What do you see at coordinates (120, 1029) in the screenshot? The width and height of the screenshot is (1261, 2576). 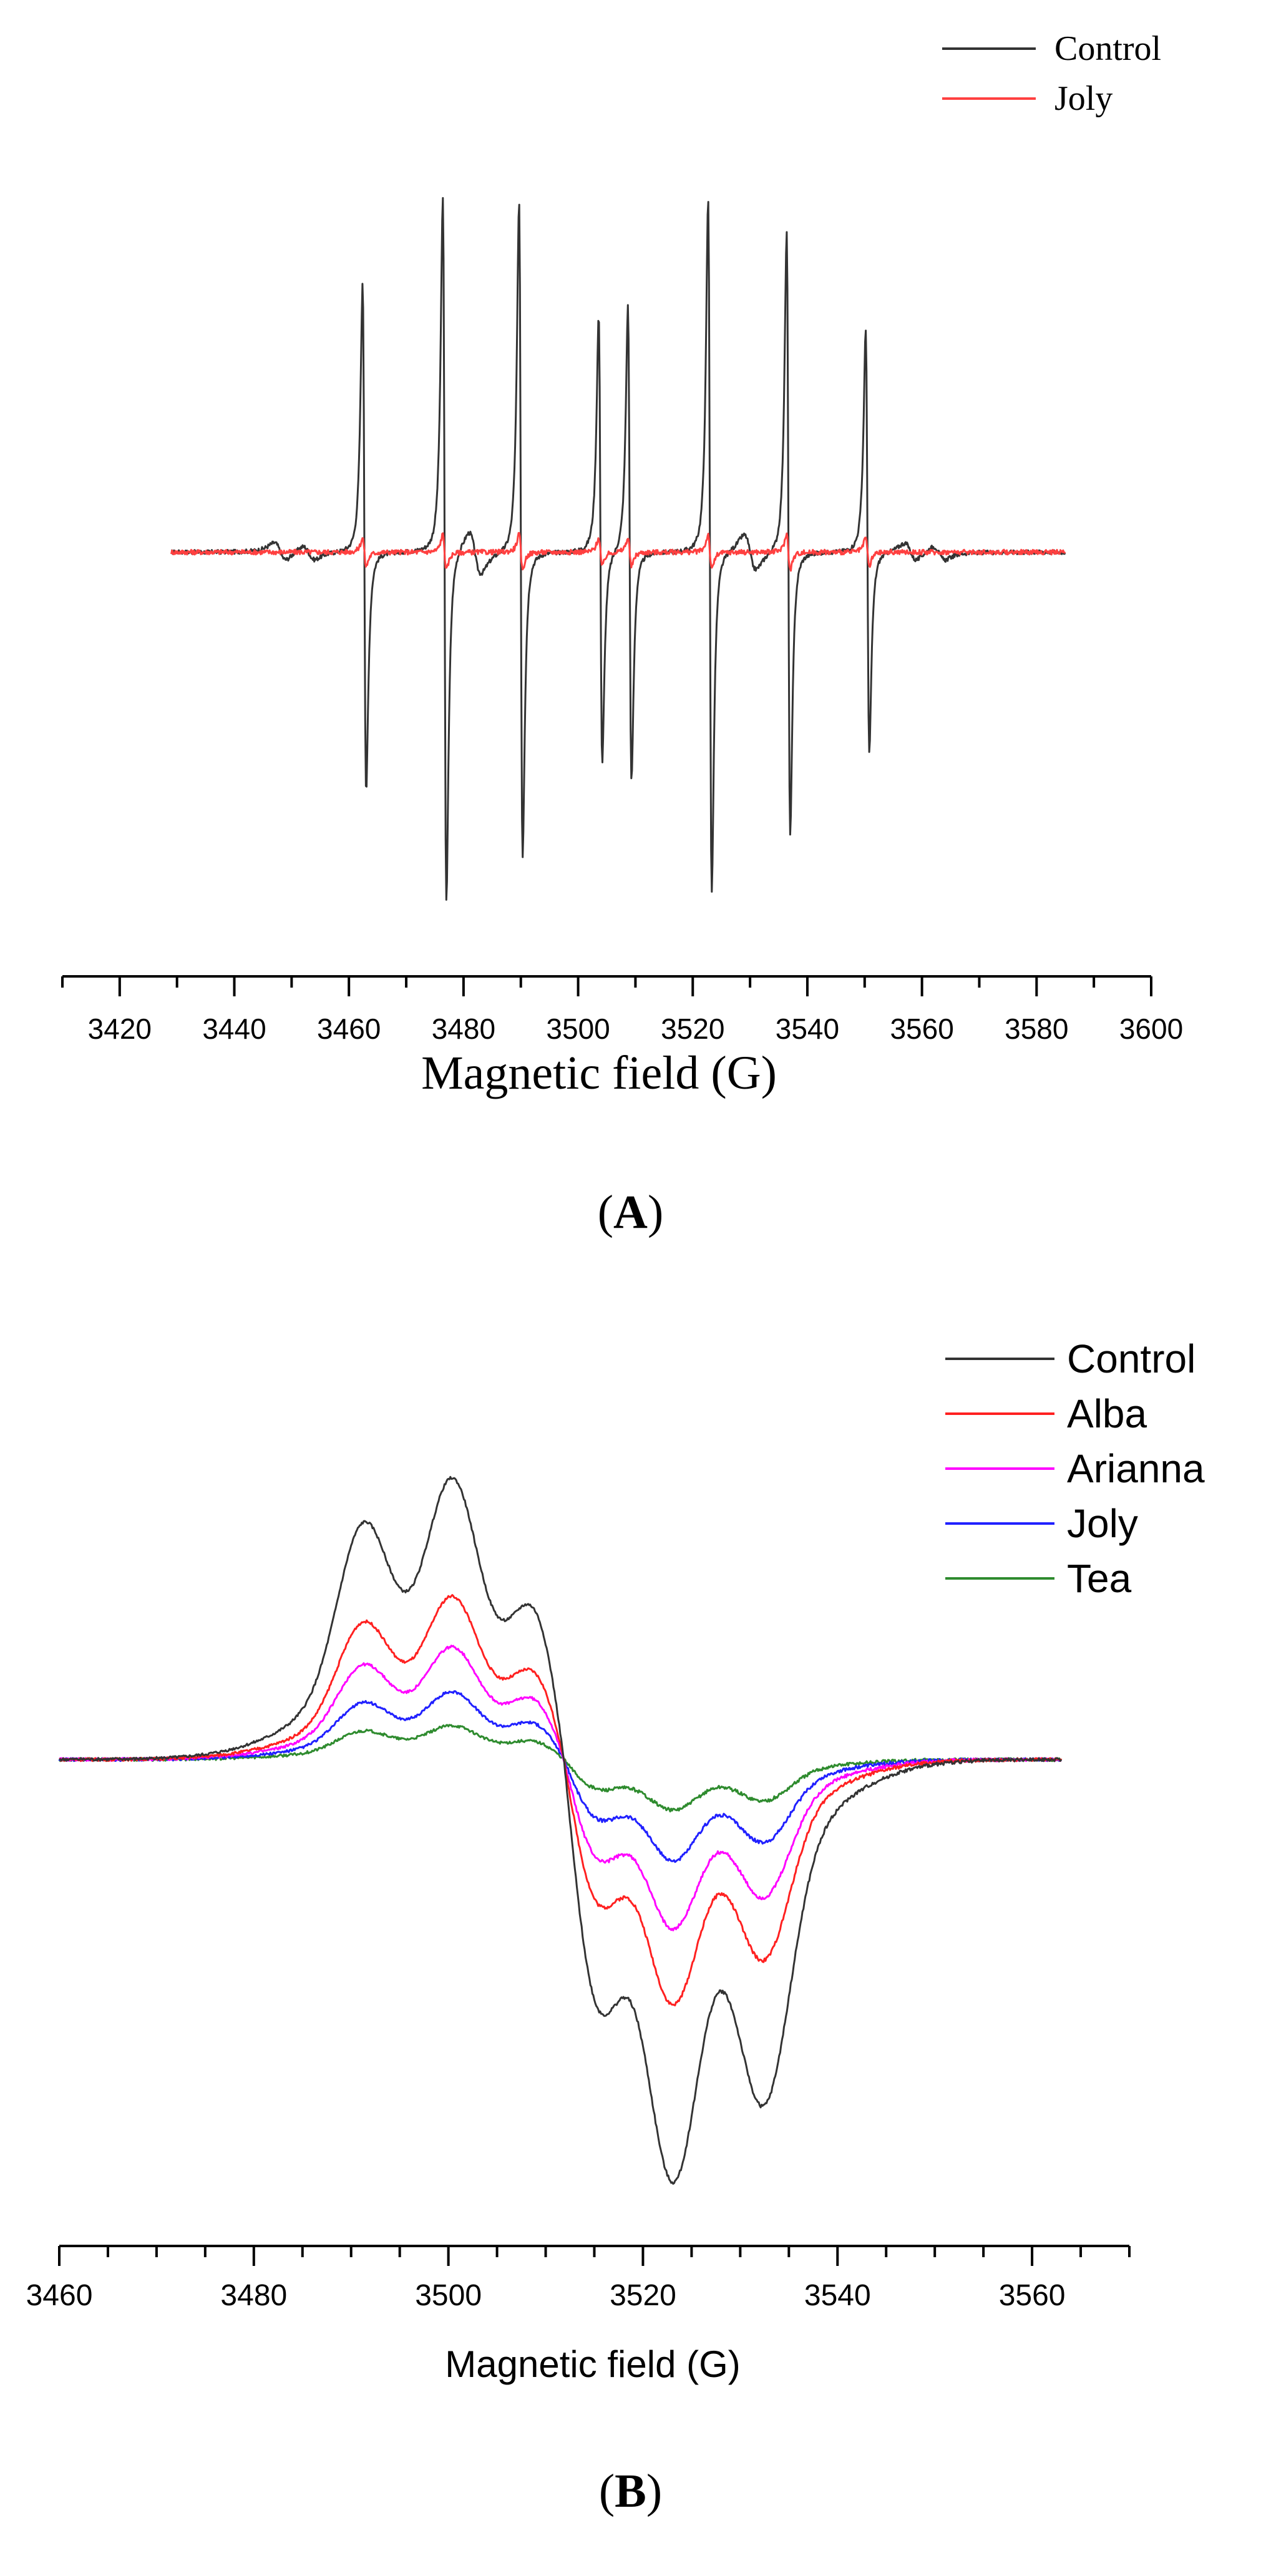 I see `x-tick-label-a: 3420` at bounding box center [120, 1029].